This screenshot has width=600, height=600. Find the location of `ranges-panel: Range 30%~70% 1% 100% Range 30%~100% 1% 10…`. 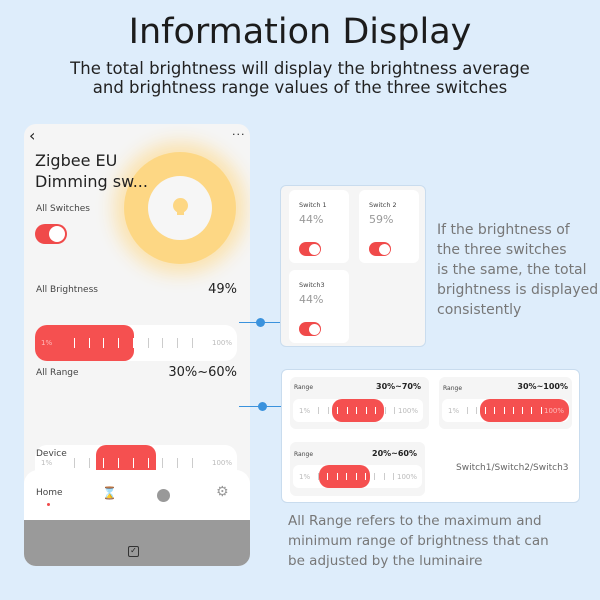

ranges-panel: Range 30%~70% 1% 100% Range 30%~100% 1% 10… is located at coordinates (430, 436).